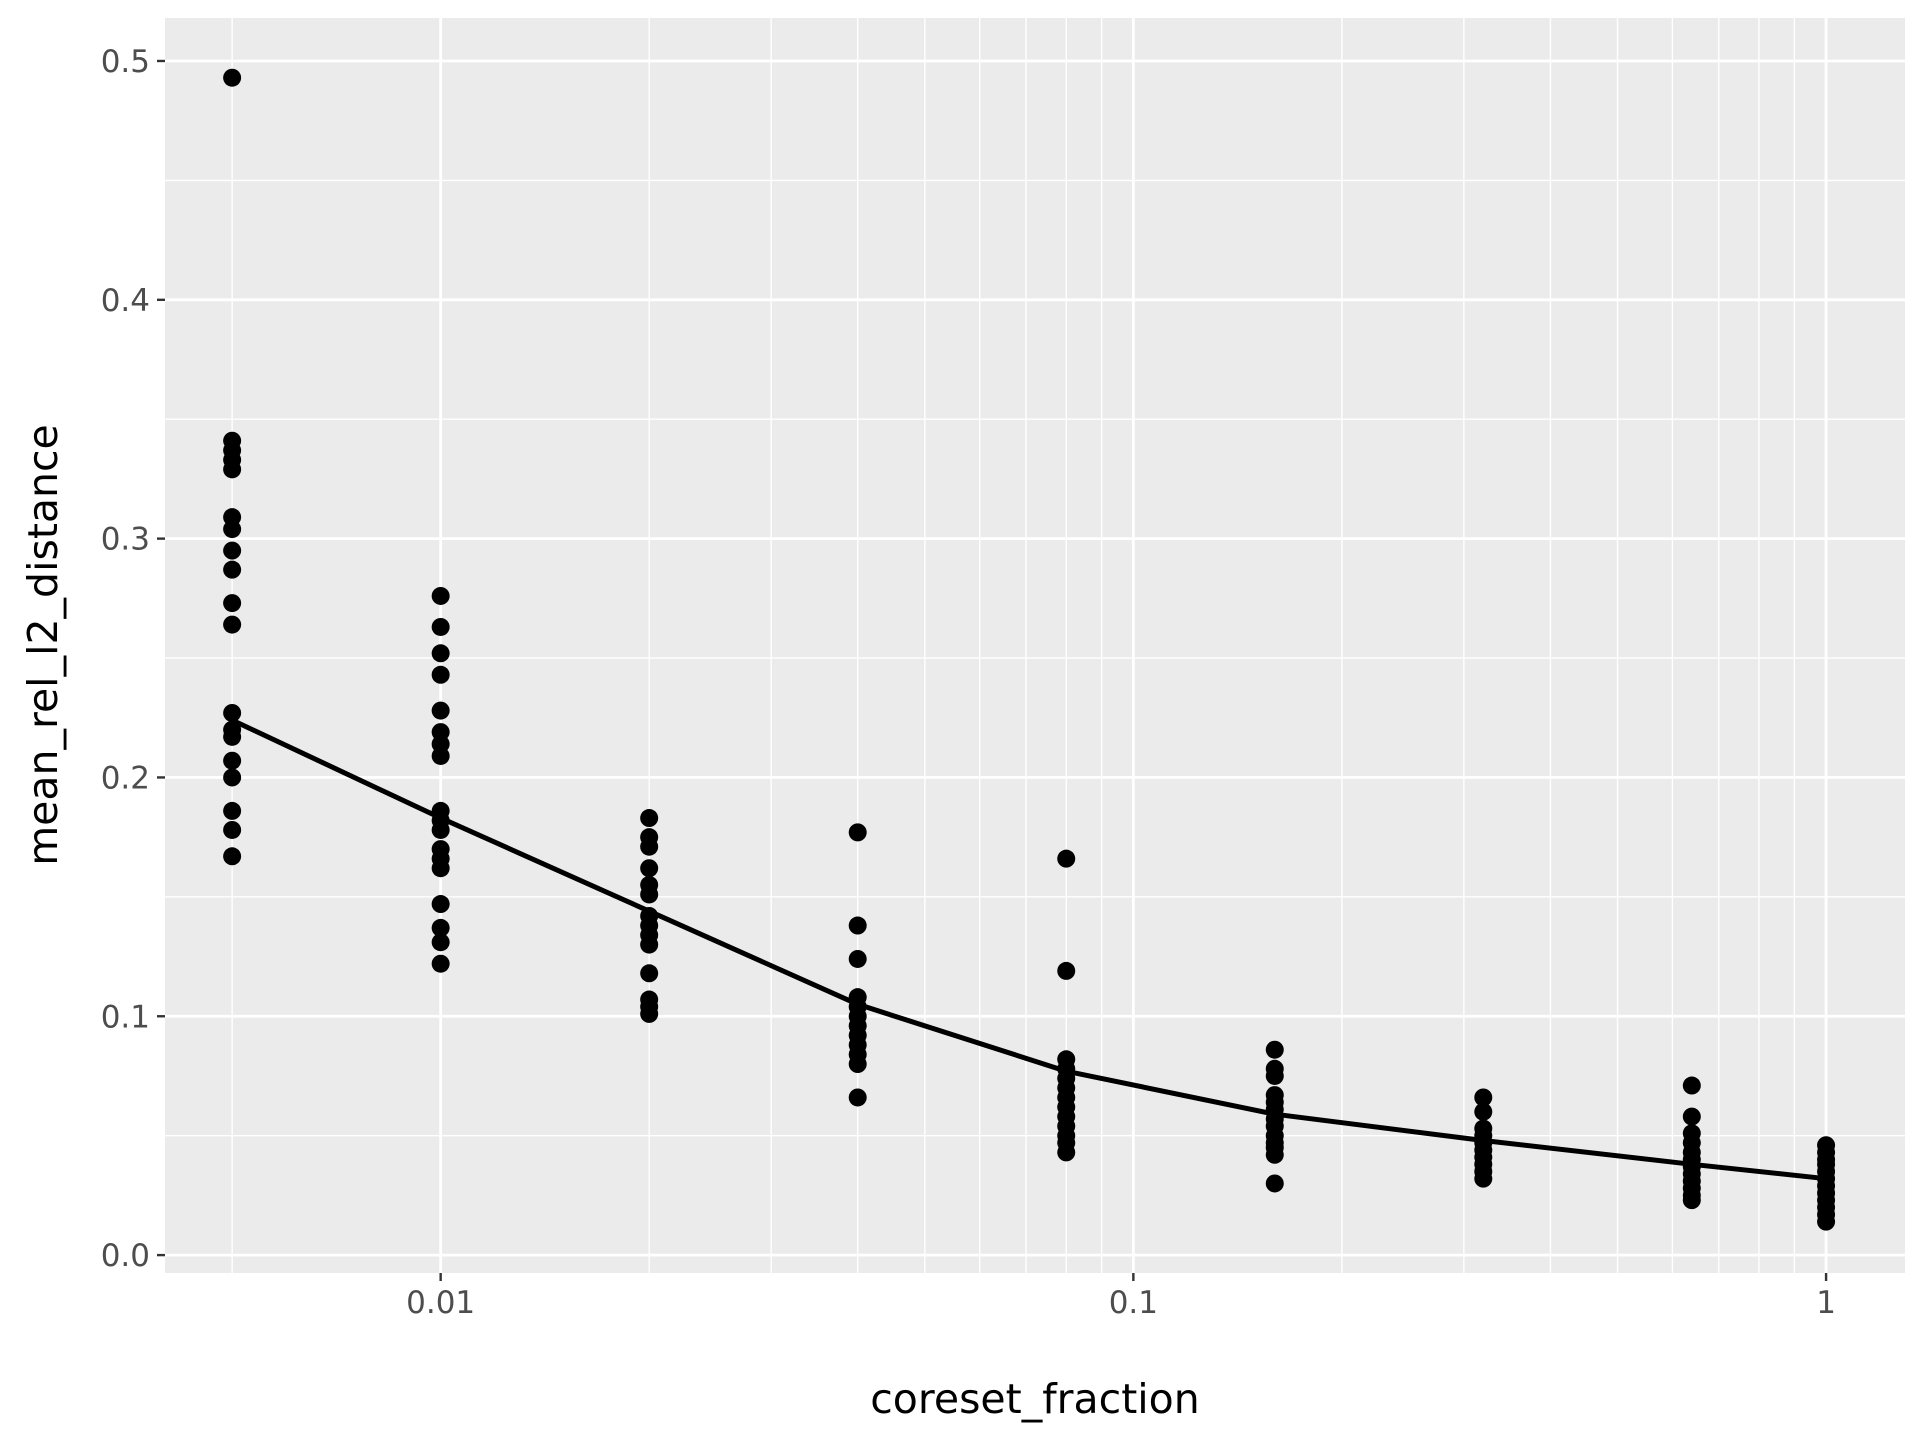 Image resolution: width=1920 pixels, height=1440 pixels. Describe the element at coordinates (1133, 1303) in the screenshot. I see `x-tick-label: 0.1` at that location.